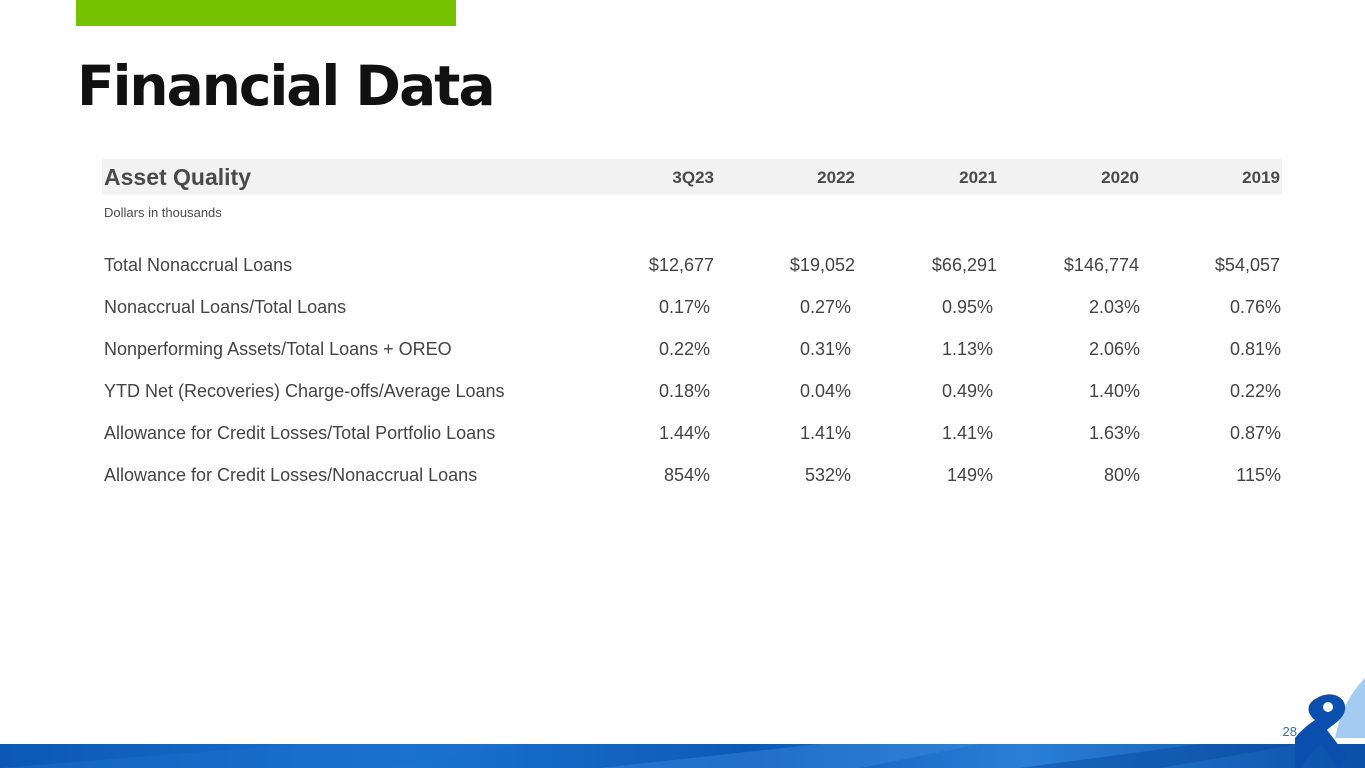 Image resolution: width=1365 pixels, height=768 pixels. Describe the element at coordinates (286, 86) in the screenshot. I see `page-title: Financial Data` at that location.